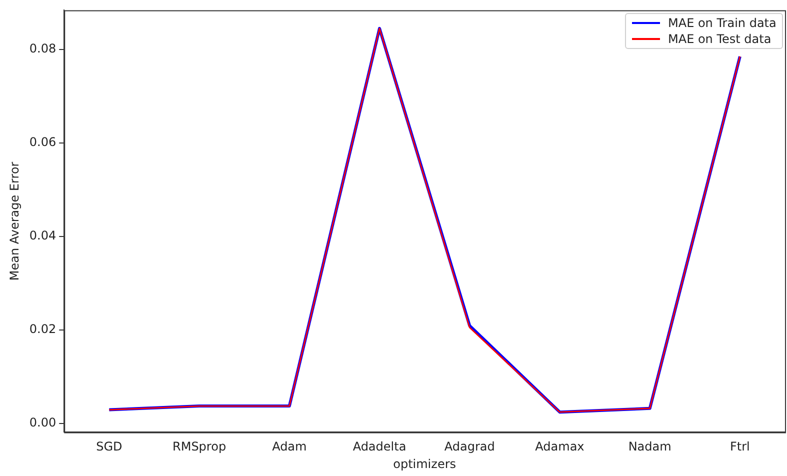  What do you see at coordinates (42, 142) in the screenshot?
I see `y-tick-label: 0.06` at bounding box center [42, 142].